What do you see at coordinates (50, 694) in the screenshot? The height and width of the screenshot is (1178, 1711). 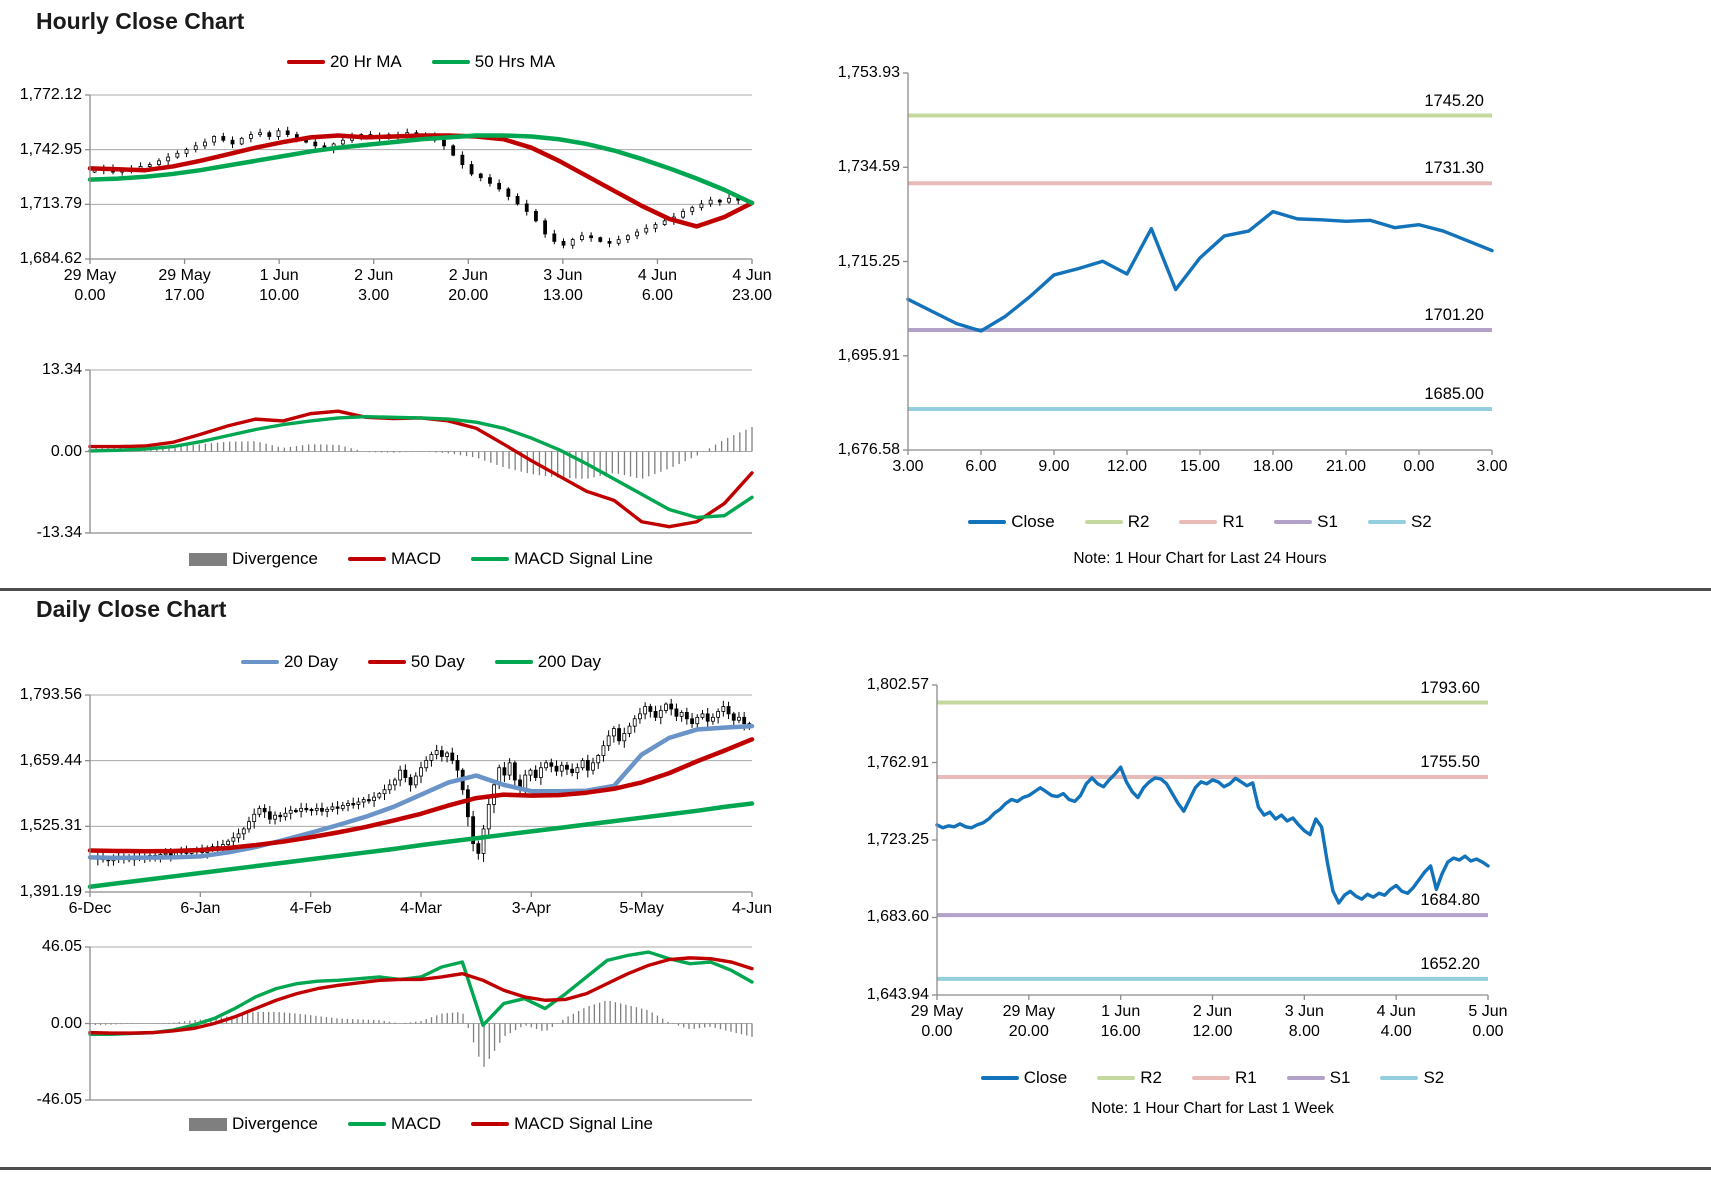 I see `y-tick-label: 1,793.56` at bounding box center [50, 694].